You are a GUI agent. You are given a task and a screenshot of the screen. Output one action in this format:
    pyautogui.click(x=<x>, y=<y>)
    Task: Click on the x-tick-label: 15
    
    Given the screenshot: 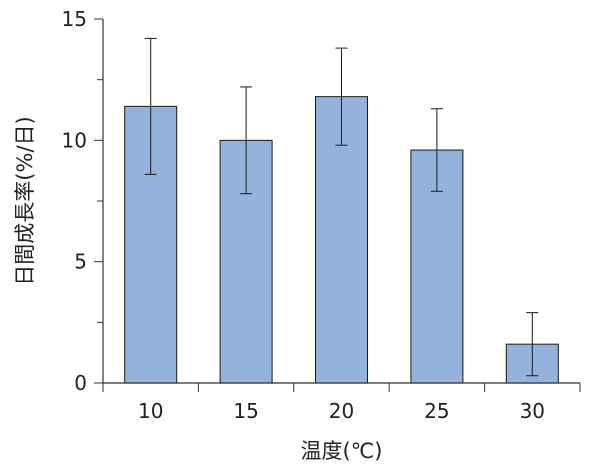 What is the action you would take?
    pyautogui.click(x=245, y=411)
    